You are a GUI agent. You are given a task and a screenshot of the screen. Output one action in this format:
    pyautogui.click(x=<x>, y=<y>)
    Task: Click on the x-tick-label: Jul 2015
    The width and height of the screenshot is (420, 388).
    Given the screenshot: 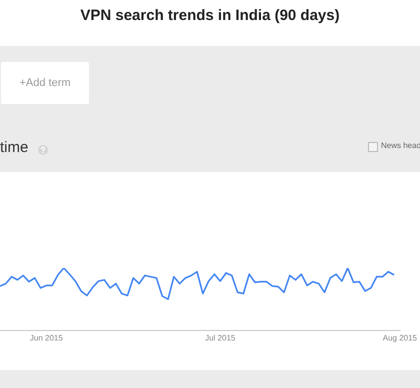 What is the action you would take?
    pyautogui.click(x=220, y=337)
    